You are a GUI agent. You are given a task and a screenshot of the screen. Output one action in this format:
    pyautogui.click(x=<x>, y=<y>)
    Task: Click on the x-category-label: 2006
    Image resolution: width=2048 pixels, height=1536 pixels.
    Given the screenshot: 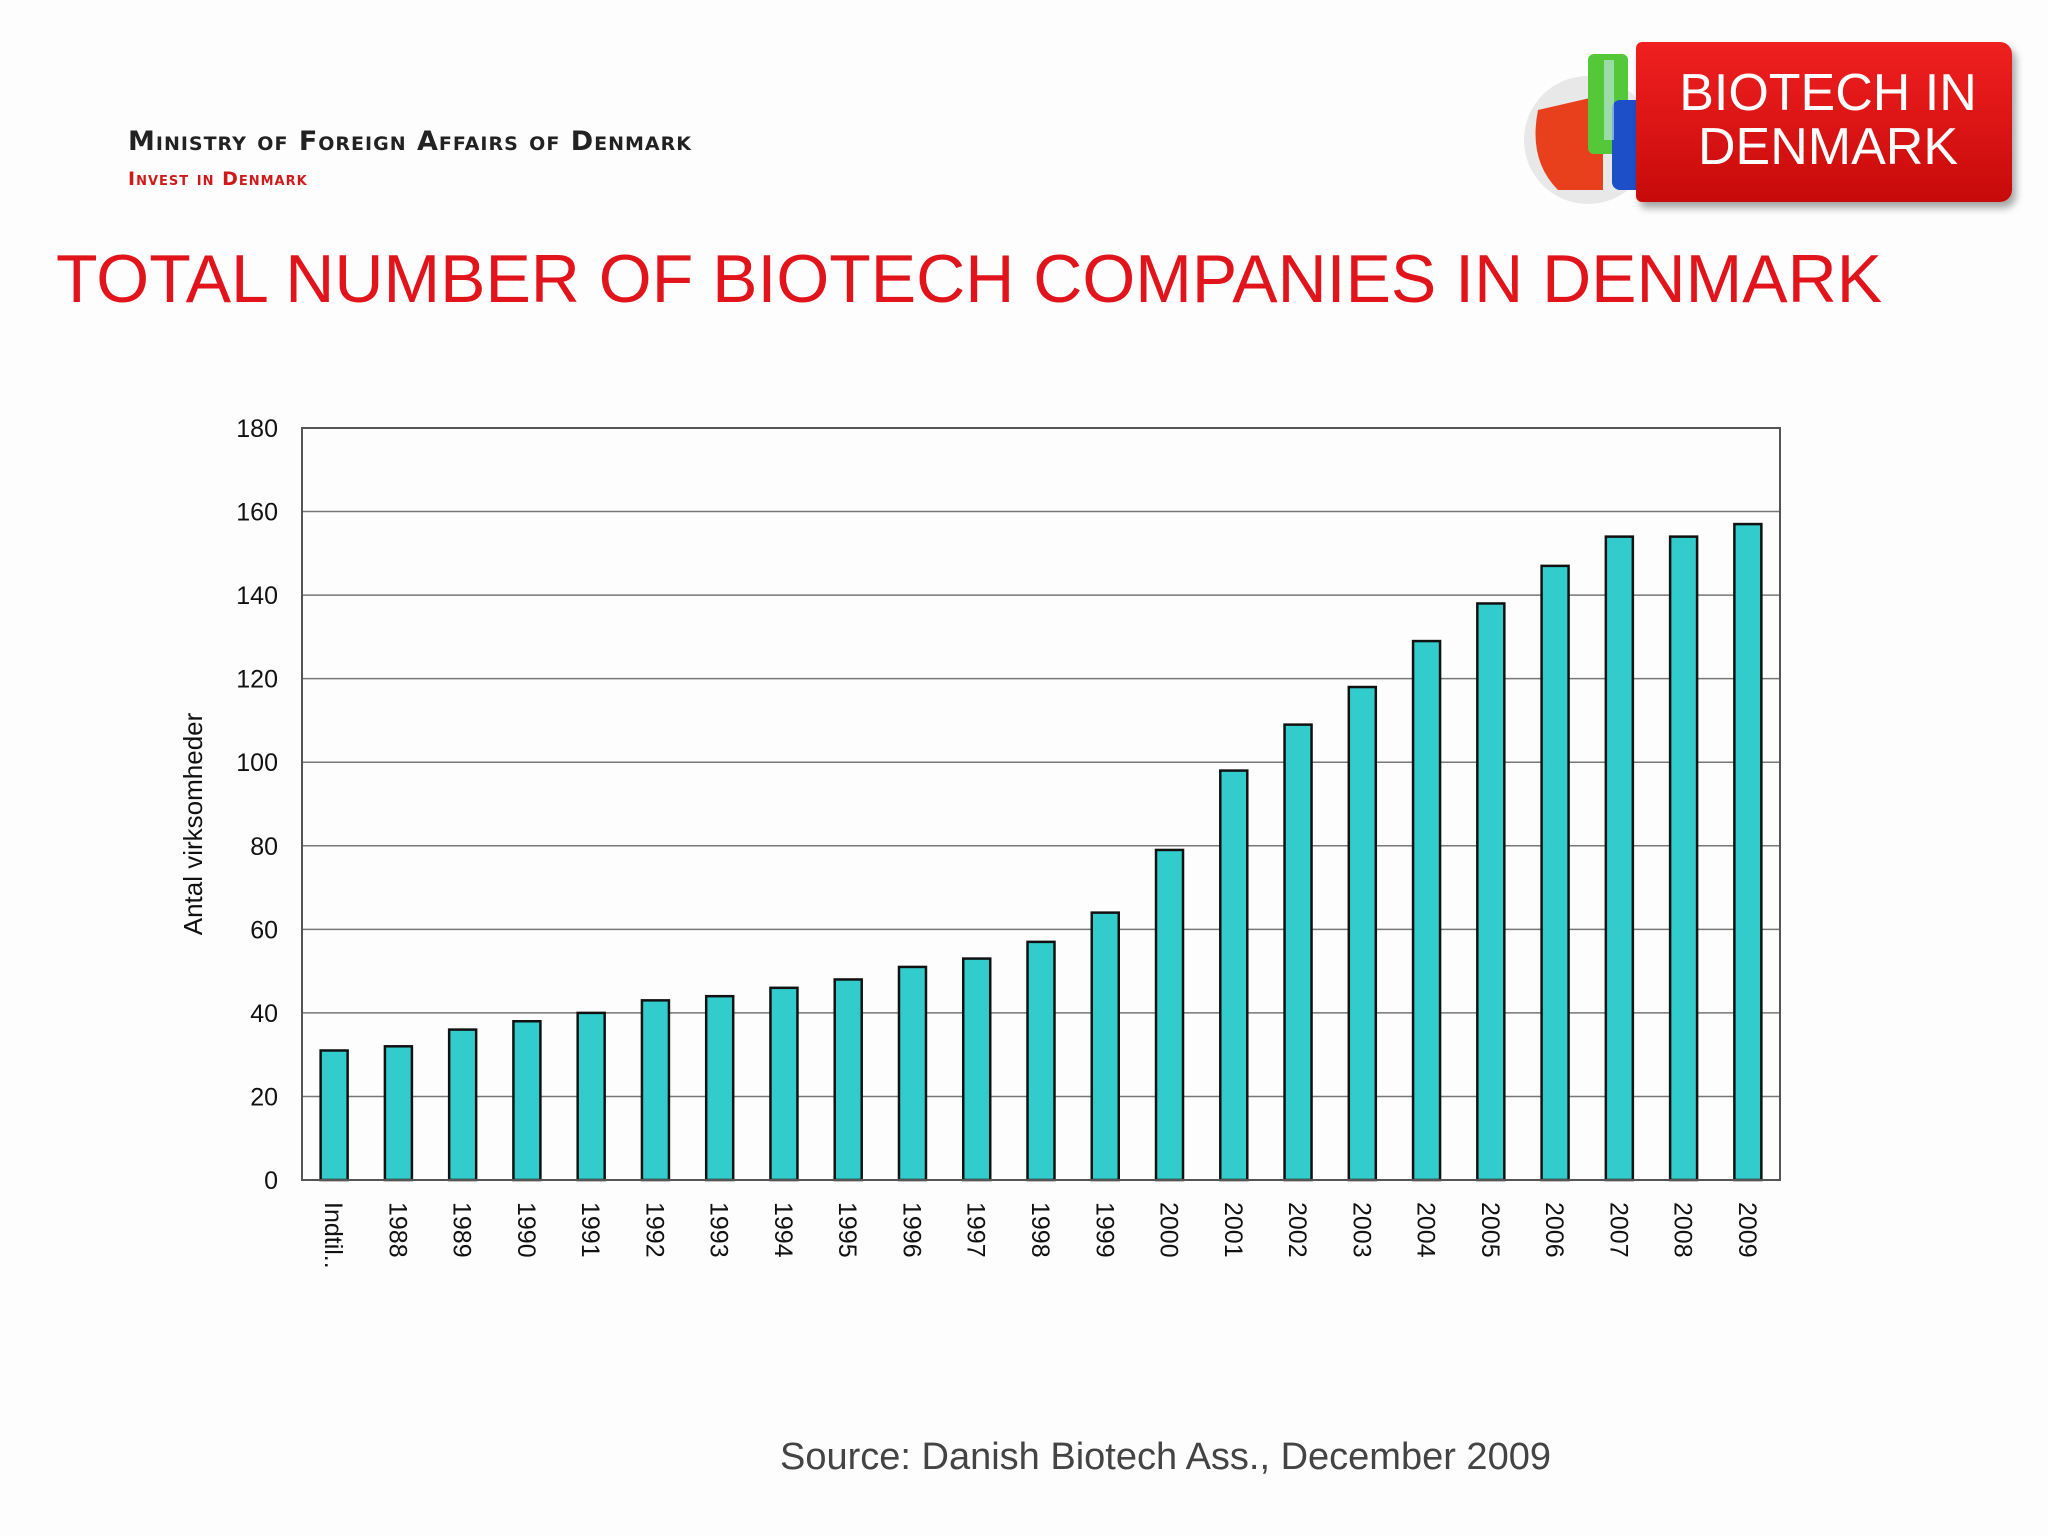 What is the action you would take?
    pyautogui.click(x=1554, y=1230)
    